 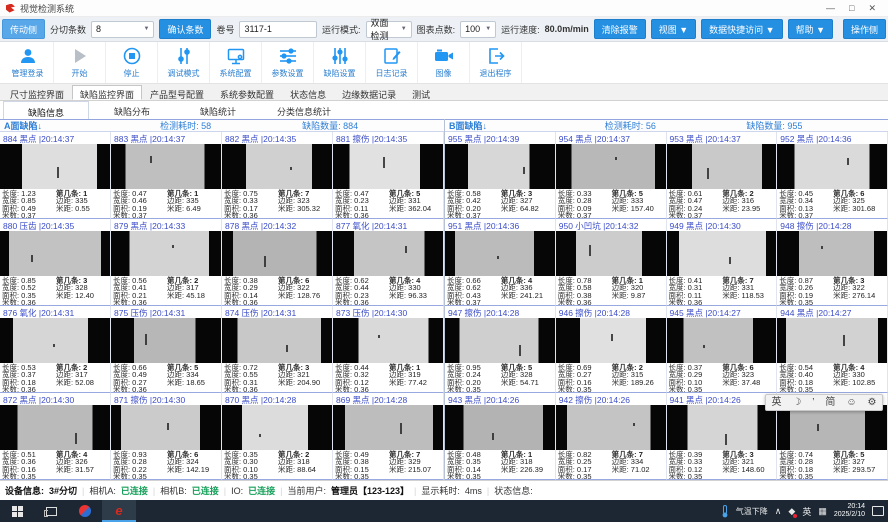 I want to click on sub-tab-3: 分类信息统计, so click(x=303, y=112).